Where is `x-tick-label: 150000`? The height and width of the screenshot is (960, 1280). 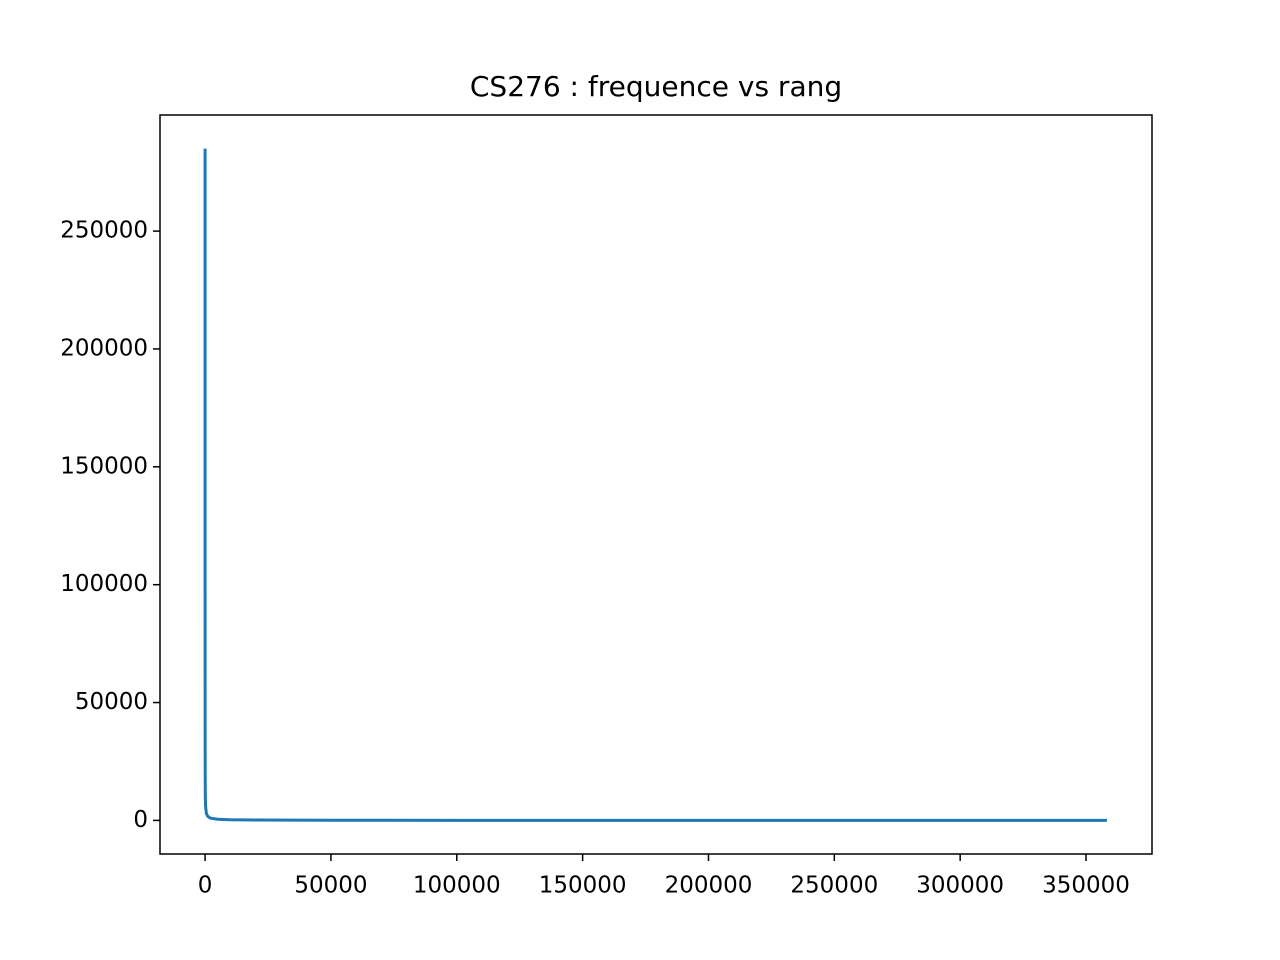
x-tick-label: 150000 is located at coordinates (583, 886).